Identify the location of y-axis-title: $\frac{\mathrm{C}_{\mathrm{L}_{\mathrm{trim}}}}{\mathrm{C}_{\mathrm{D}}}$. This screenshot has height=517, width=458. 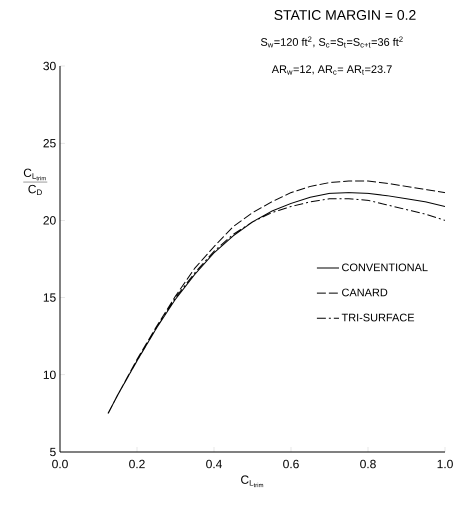
(35, 182).